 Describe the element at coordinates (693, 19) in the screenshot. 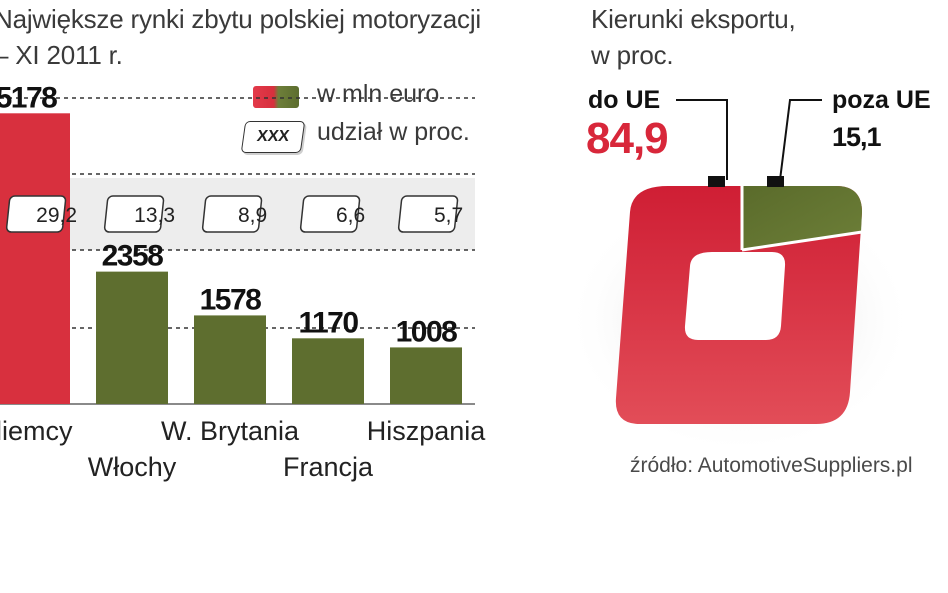

I see `pie-chart-title: Kierunki eksportu,` at that location.